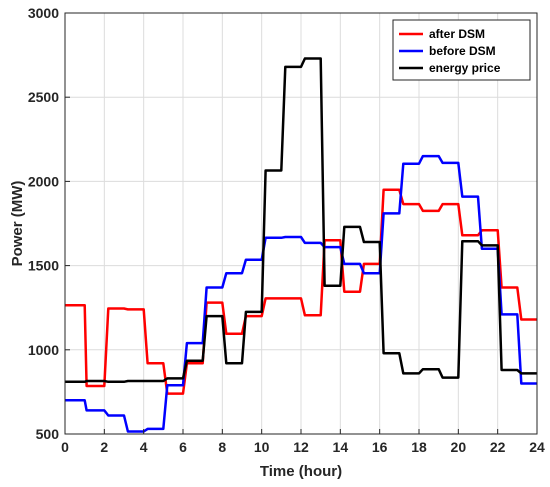 This screenshot has width=550, height=487. Describe the element at coordinates (43, 181) in the screenshot. I see `y-tick-label: 2000` at that location.